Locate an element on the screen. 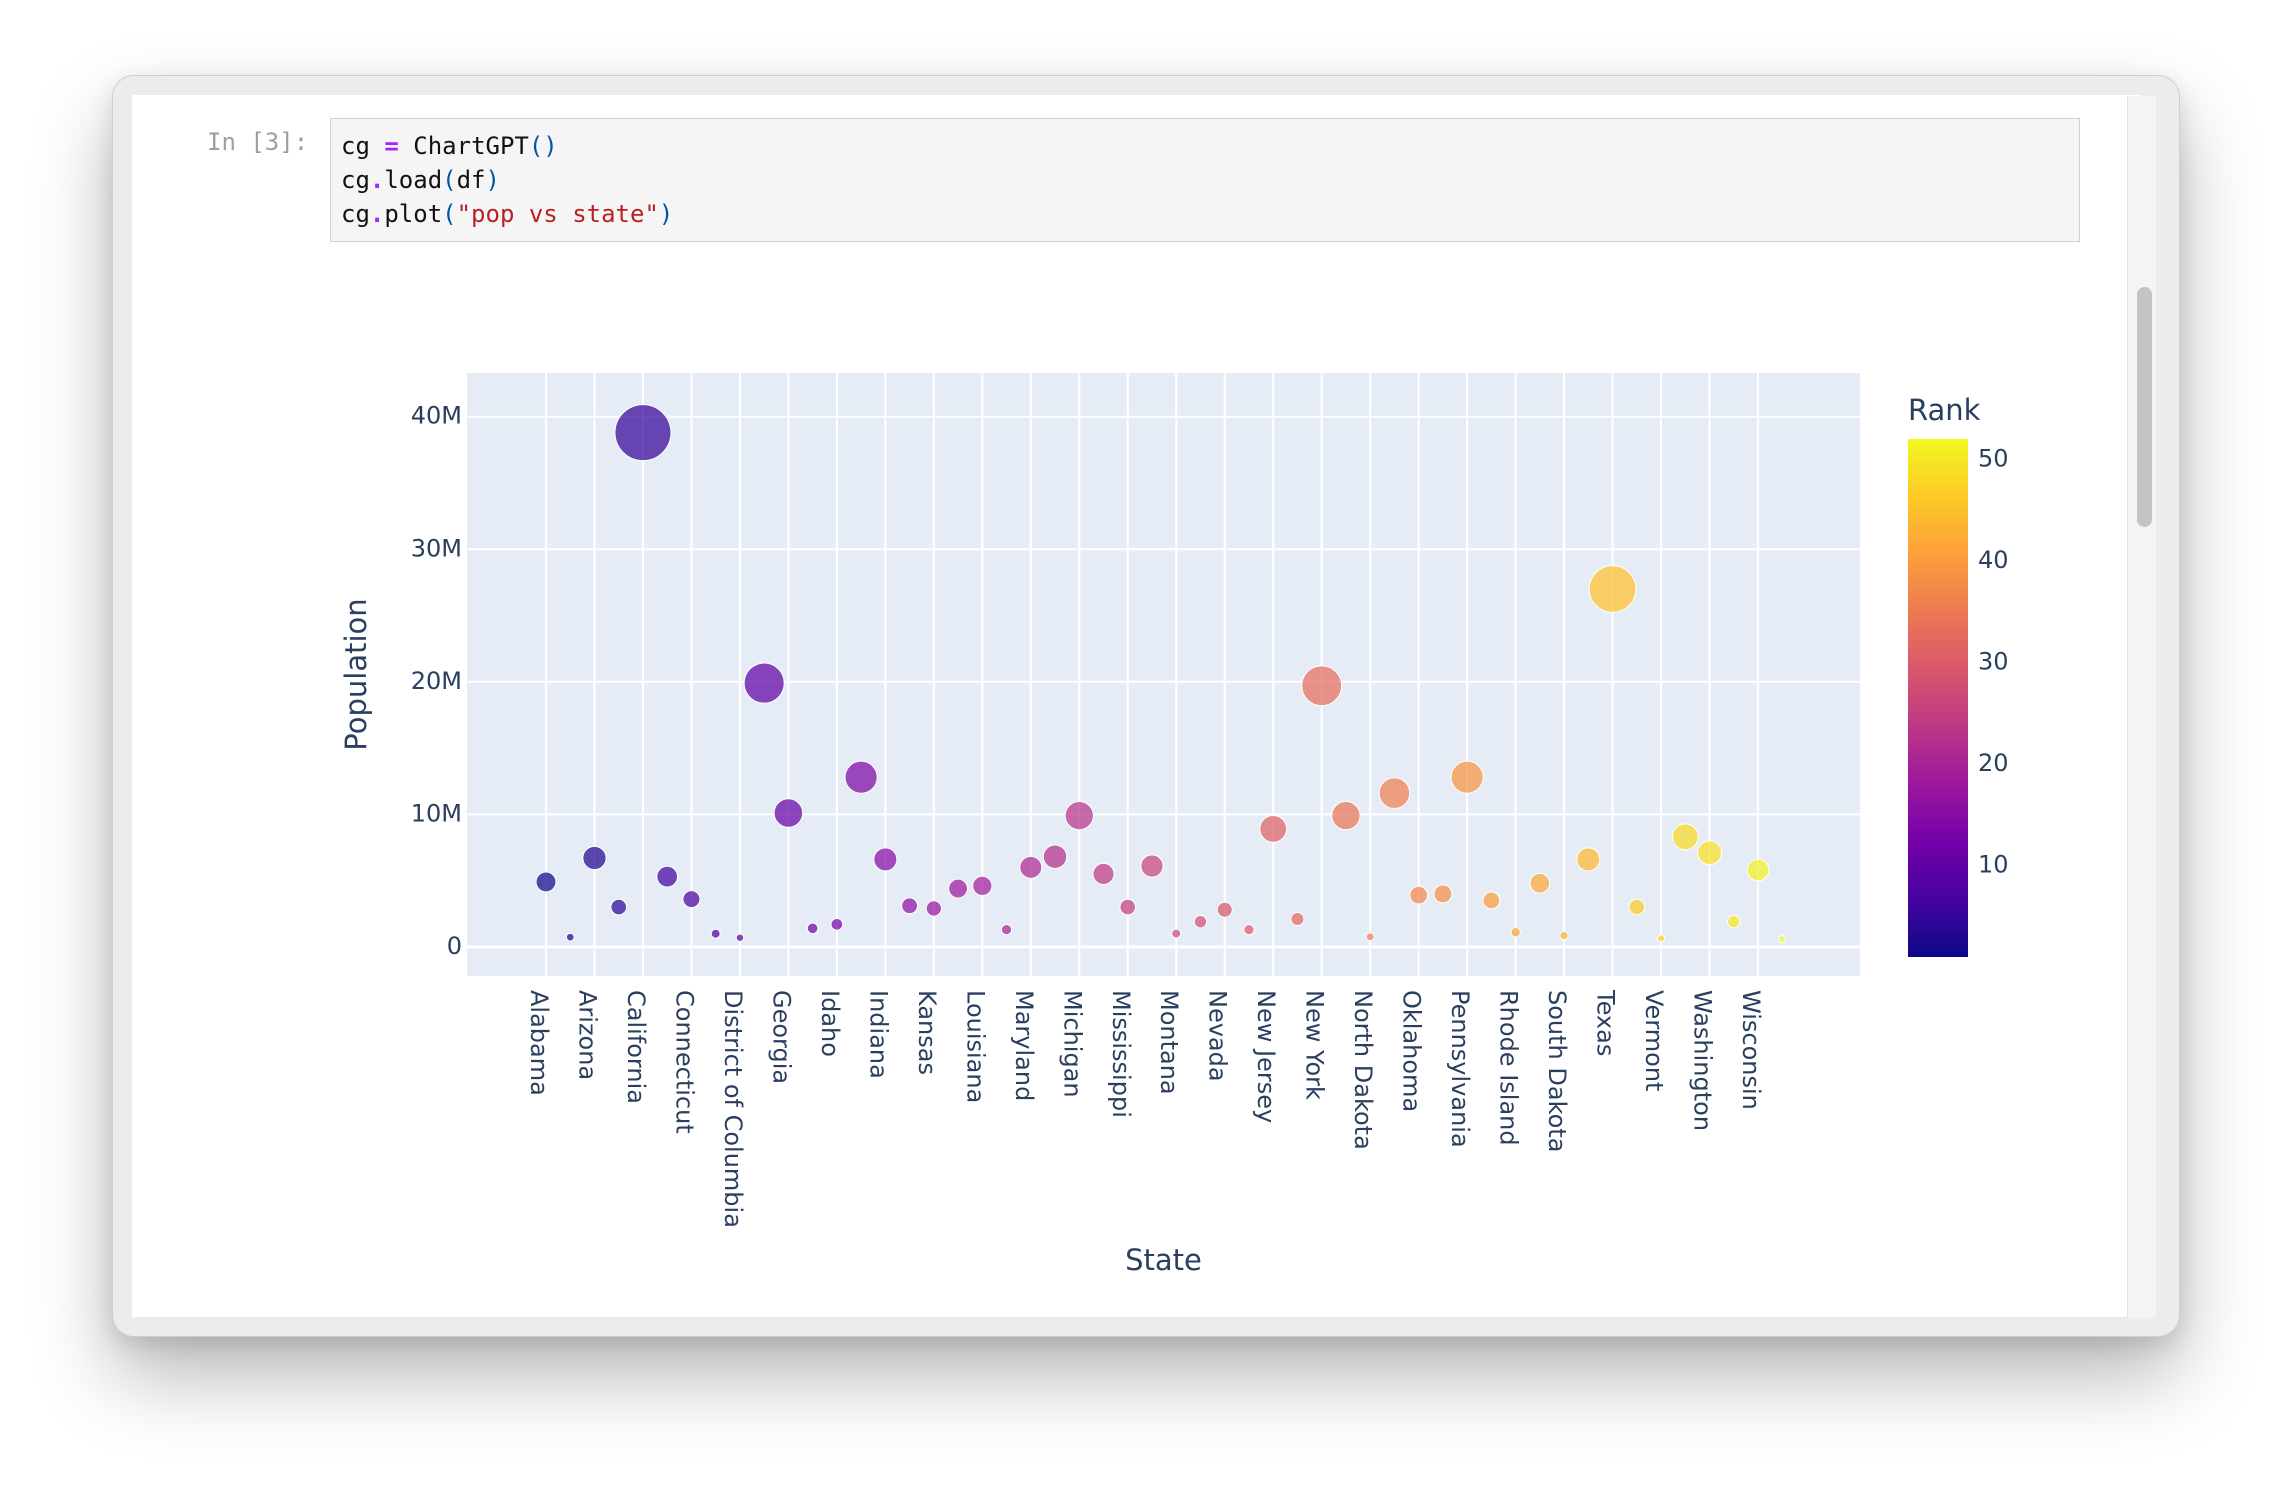 The height and width of the screenshot is (1486, 2290). code-token: = is located at coordinates (391, 146).